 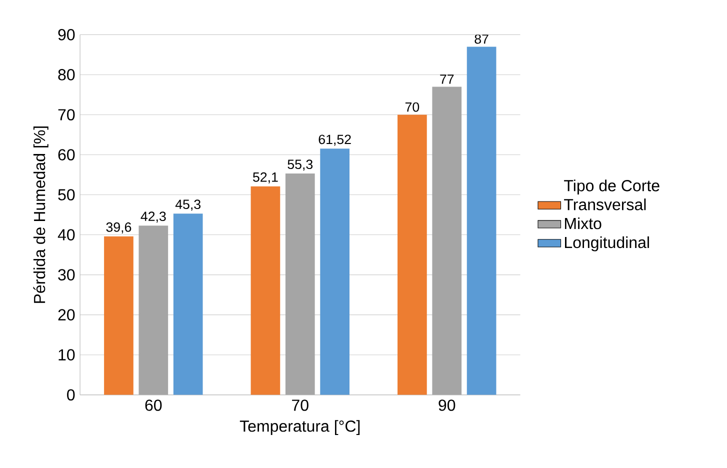 What do you see at coordinates (66, 154) in the screenshot?
I see `y-tick-label: 60` at bounding box center [66, 154].